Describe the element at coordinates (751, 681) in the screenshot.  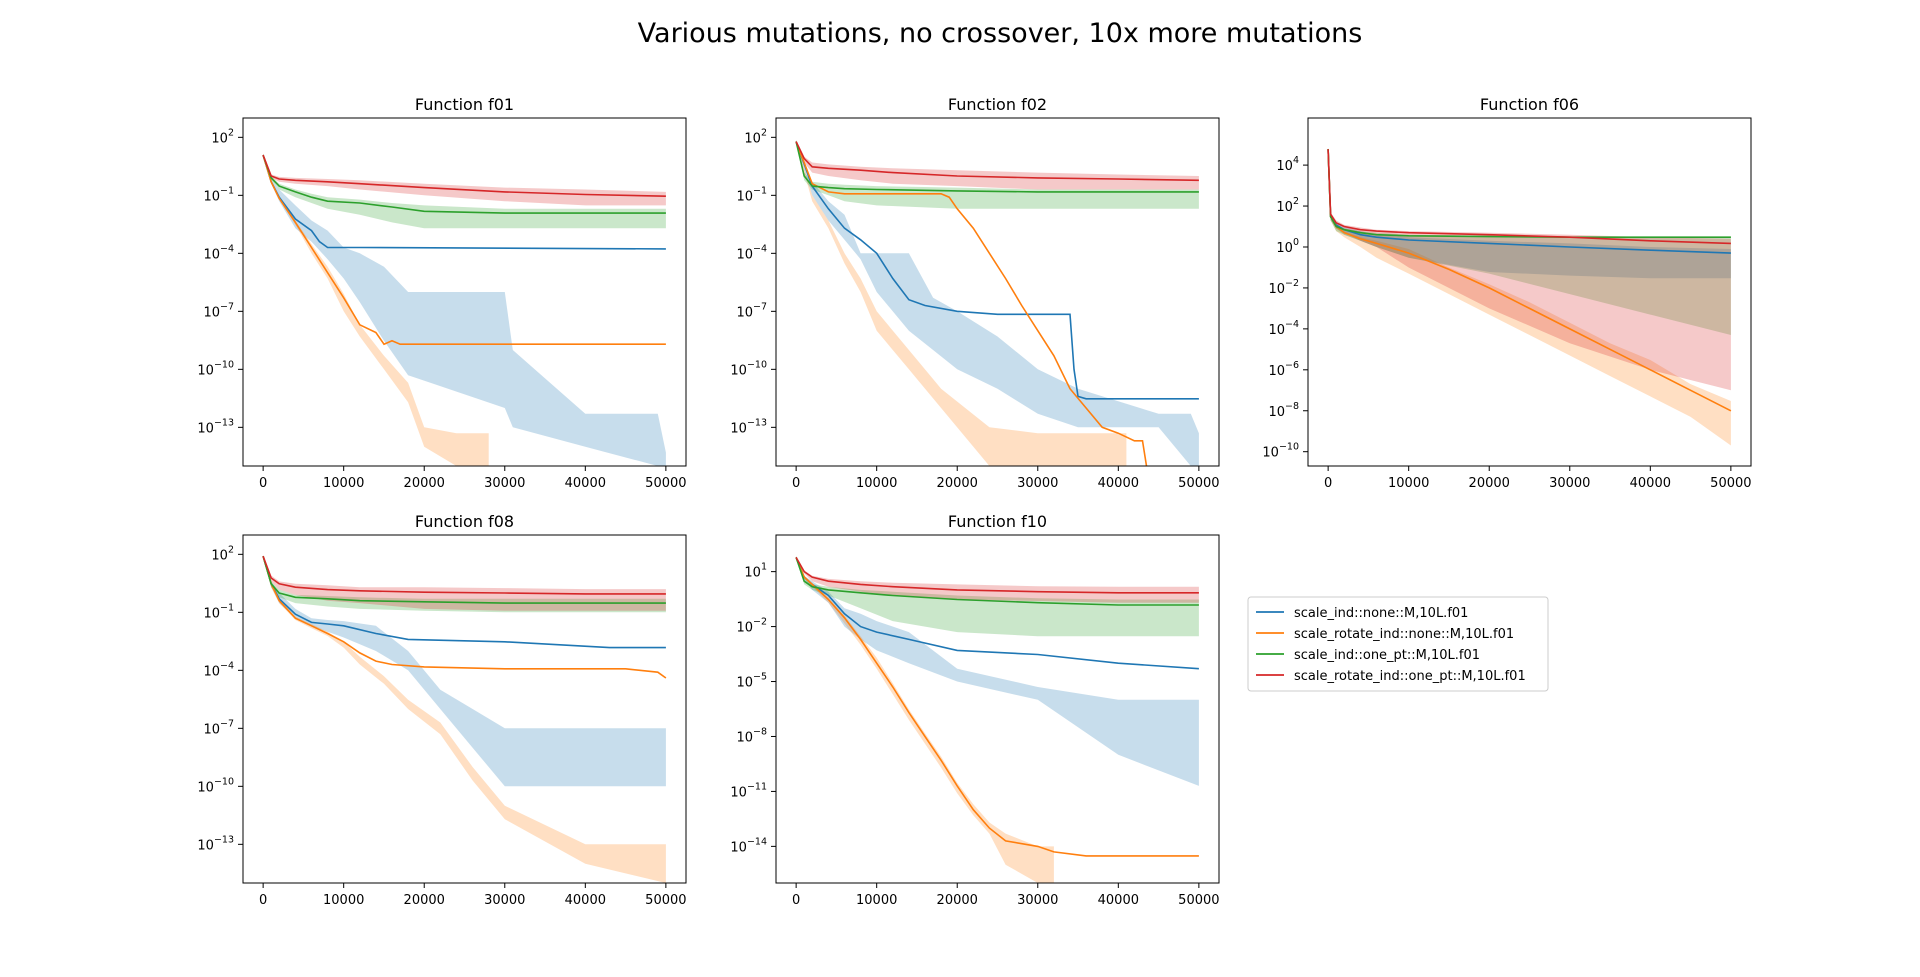
I see `y-tick-label: 10⁻⁵` at that location.